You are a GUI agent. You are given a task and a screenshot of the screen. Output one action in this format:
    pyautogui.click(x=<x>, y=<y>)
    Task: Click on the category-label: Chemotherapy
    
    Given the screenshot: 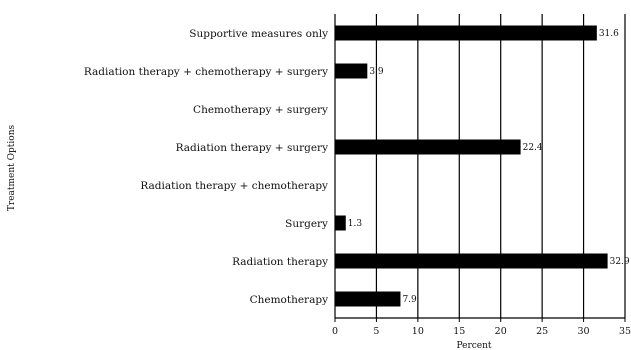 What is the action you would take?
    pyautogui.click(x=289, y=300)
    